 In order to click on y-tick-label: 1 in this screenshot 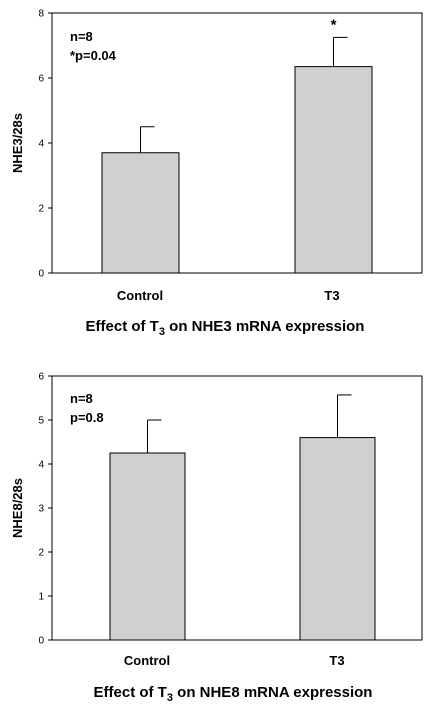, I will do `click(41, 597)`.